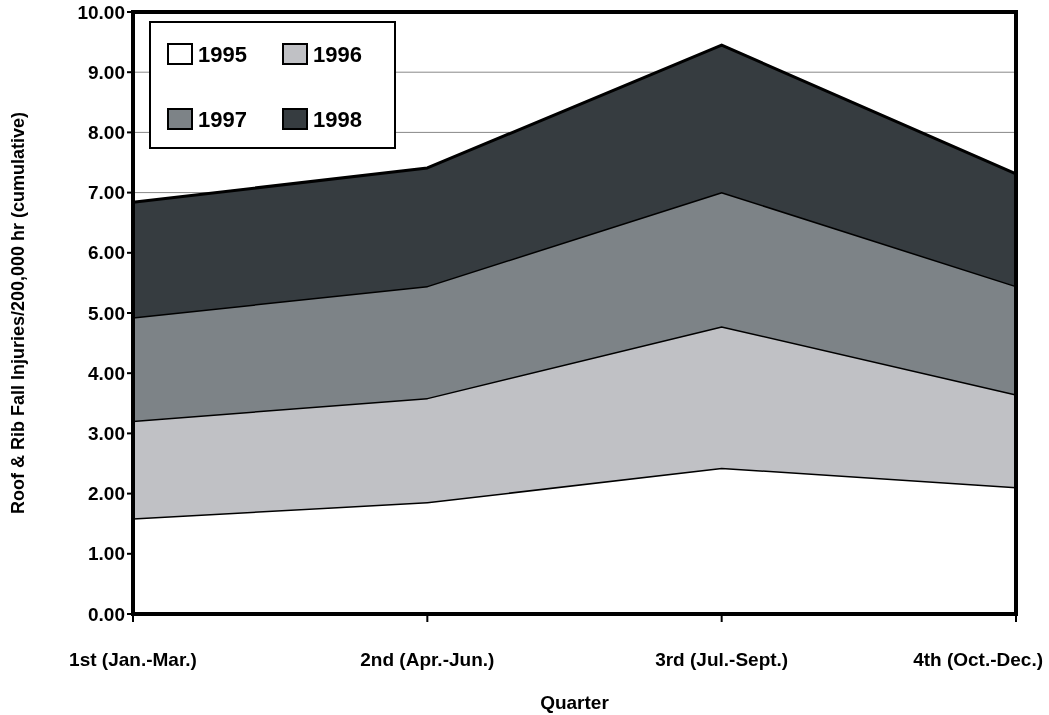  I want to click on y-tick-label: 5.00, so click(106, 313).